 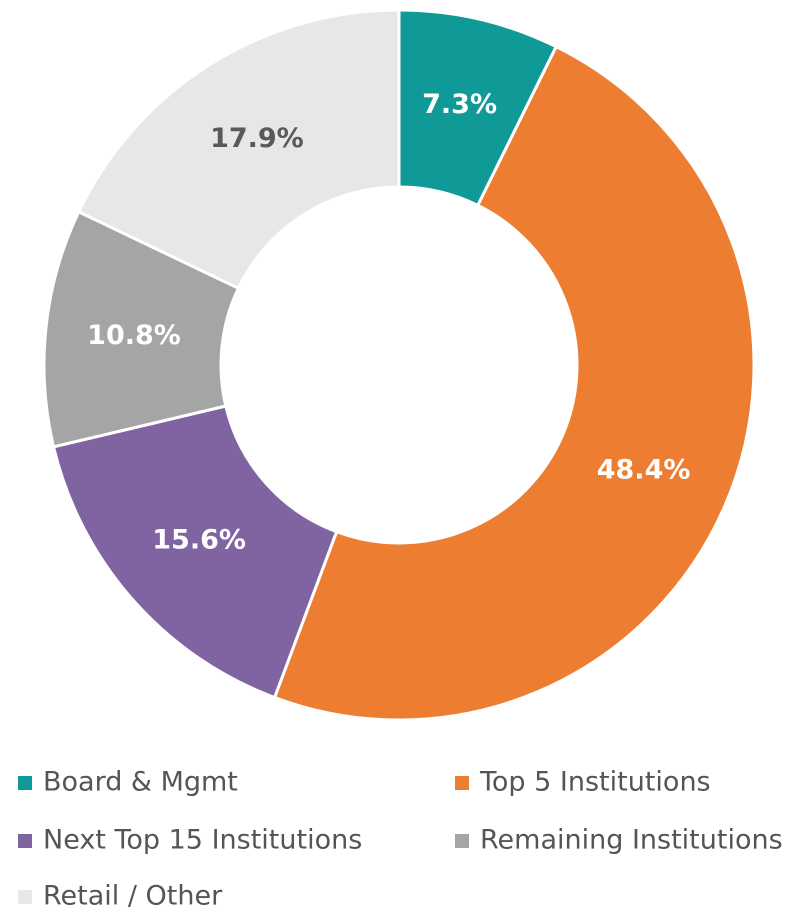 What do you see at coordinates (631, 840) in the screenshot?
I see `legend-label: Remaining Institutions` at bounding box center [631, 840].